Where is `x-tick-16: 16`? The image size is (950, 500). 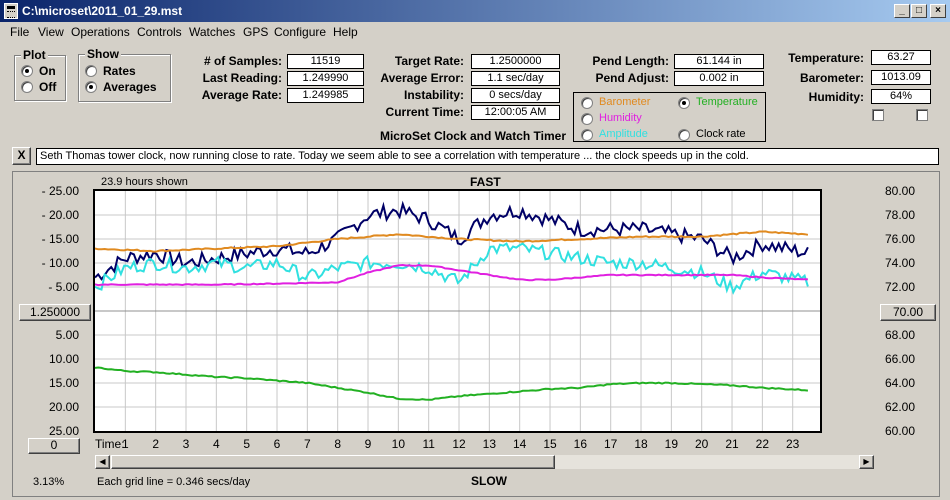 x-tick-16: 16 is located at coordinates (580, 444).